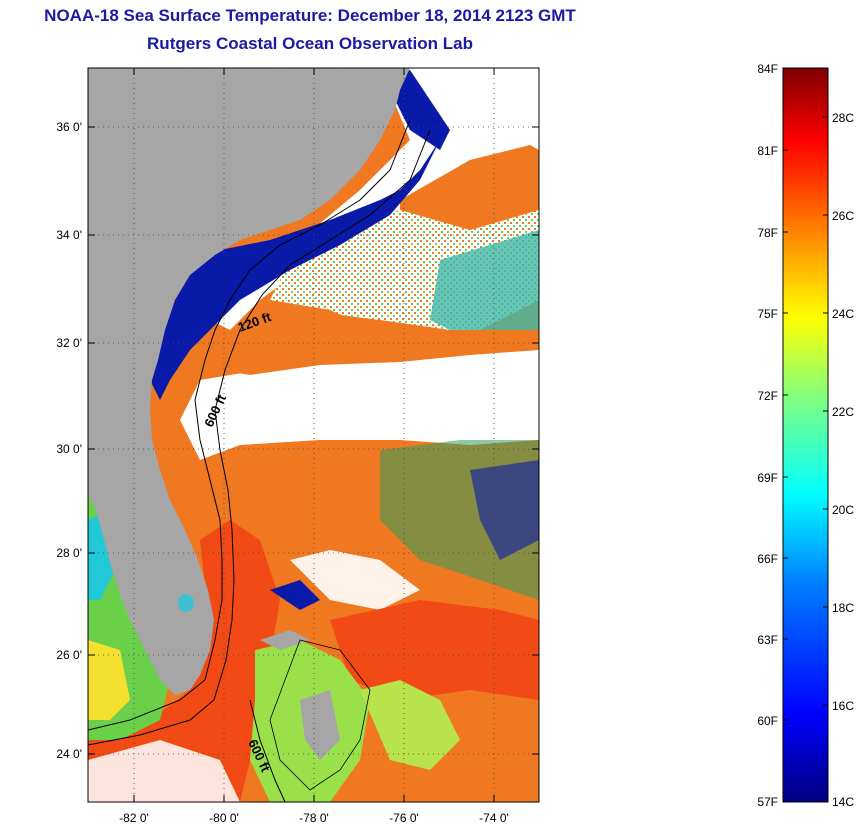  Describe the element at coordinates (359, 402) in the screenshot. I see `cloud-band-central` at that location.